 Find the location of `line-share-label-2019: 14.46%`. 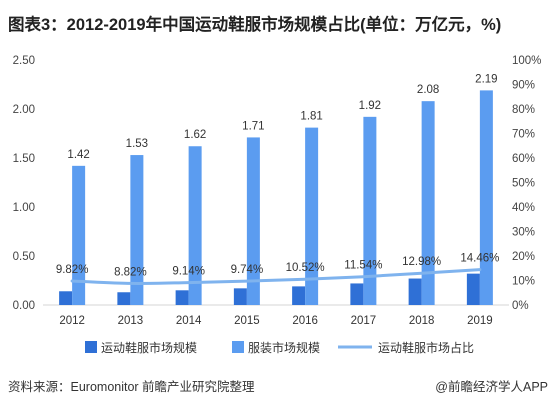

line-share-label-2019: 14.46% is located at coordinates (479, 259).